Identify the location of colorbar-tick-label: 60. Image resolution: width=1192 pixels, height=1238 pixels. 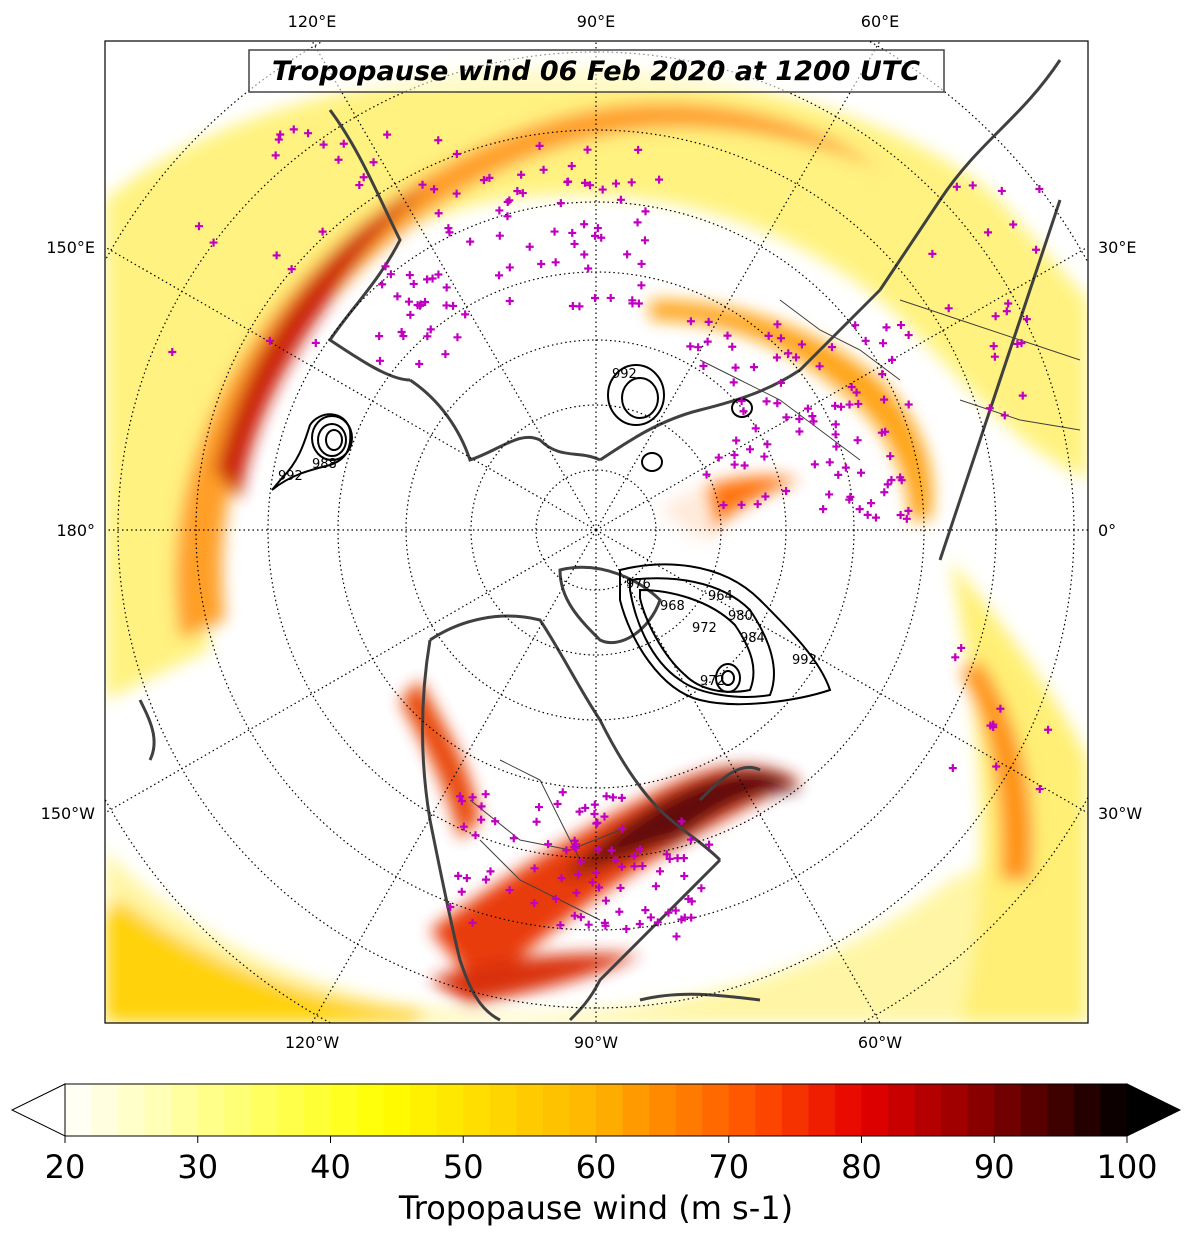
(596, 1167).